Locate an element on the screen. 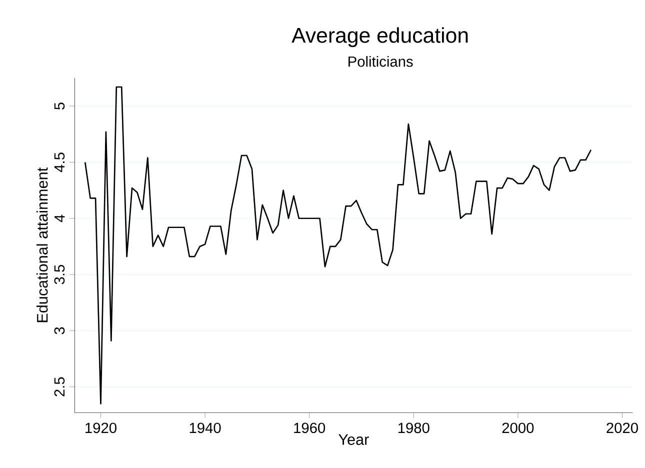  y-tick-label: 3 is located at coordinates (59, 330).